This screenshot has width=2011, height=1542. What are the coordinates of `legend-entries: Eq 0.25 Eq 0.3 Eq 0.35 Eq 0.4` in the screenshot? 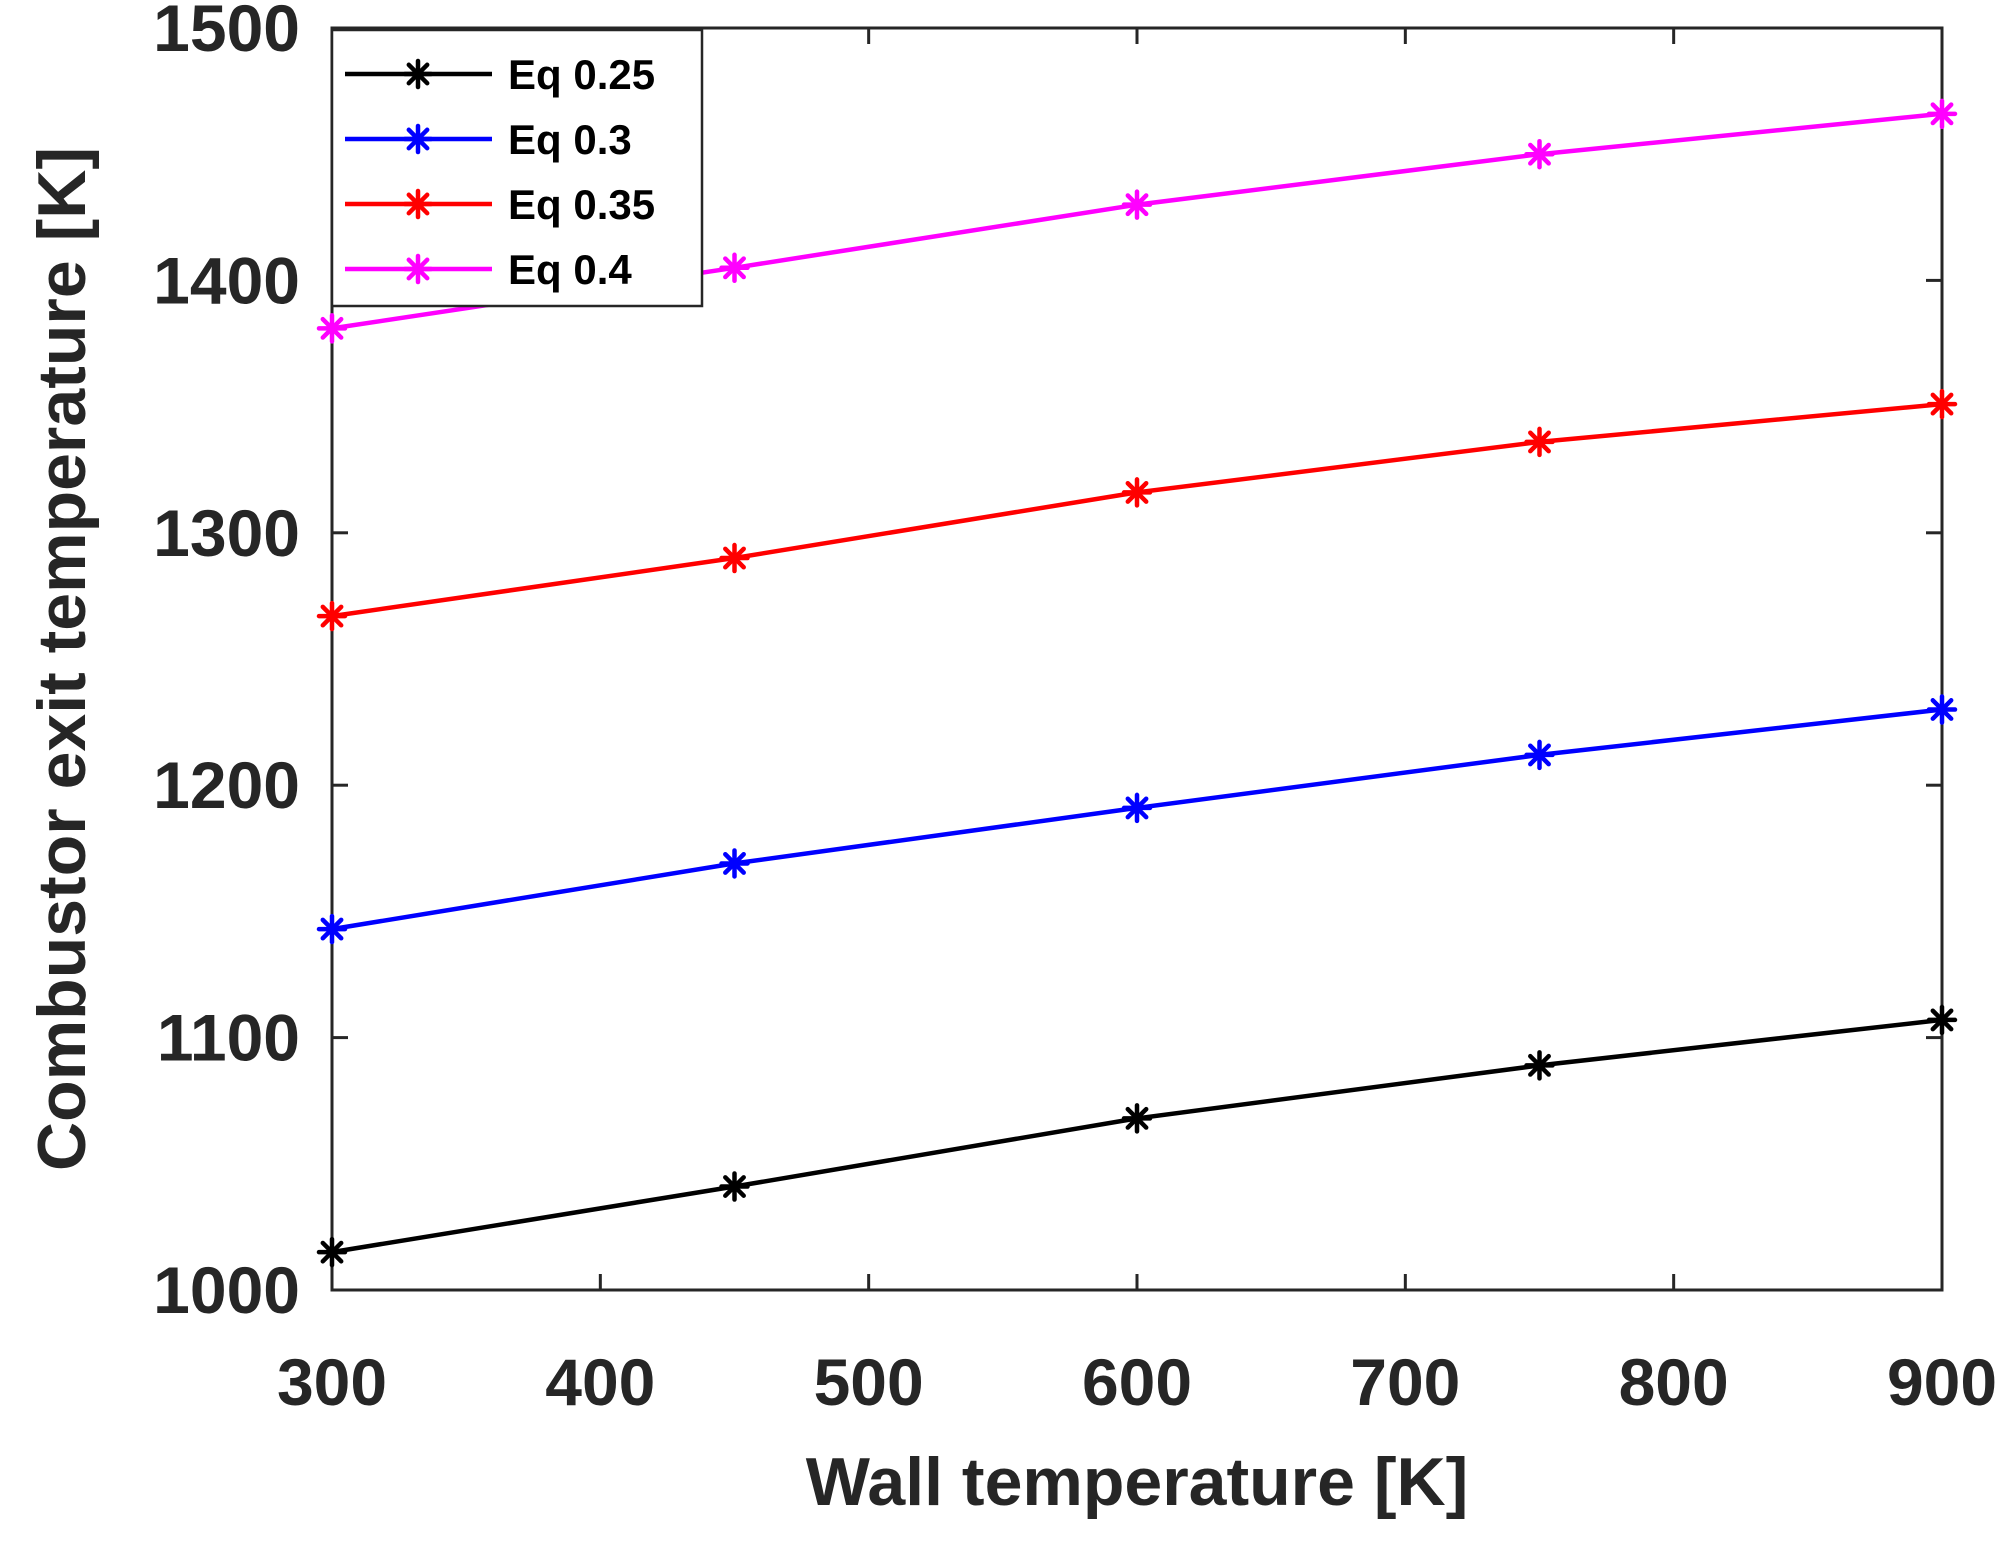 It's located at (500, 172).